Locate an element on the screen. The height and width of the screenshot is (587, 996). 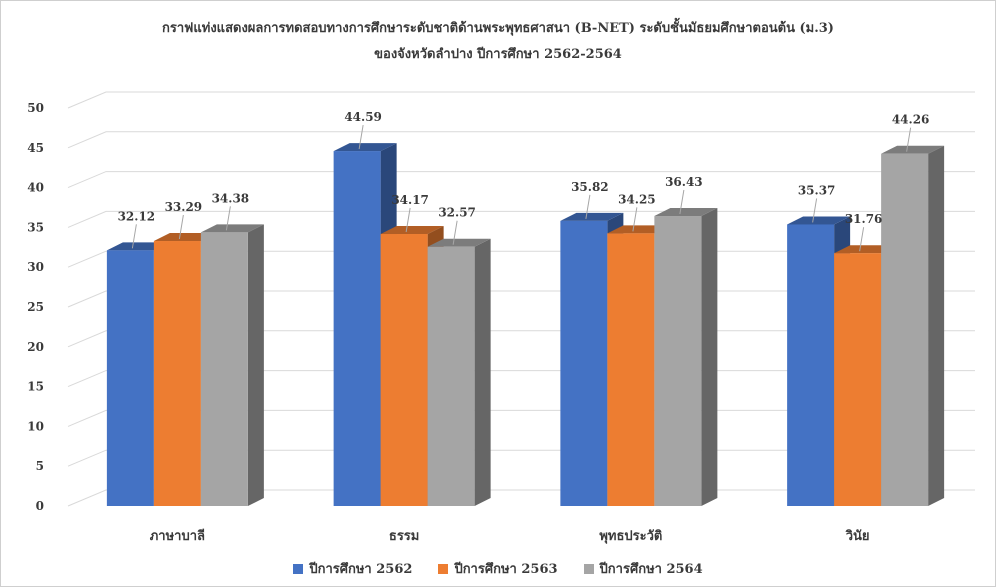
y-tick-label: 15 is located at coordinates (35, 387).